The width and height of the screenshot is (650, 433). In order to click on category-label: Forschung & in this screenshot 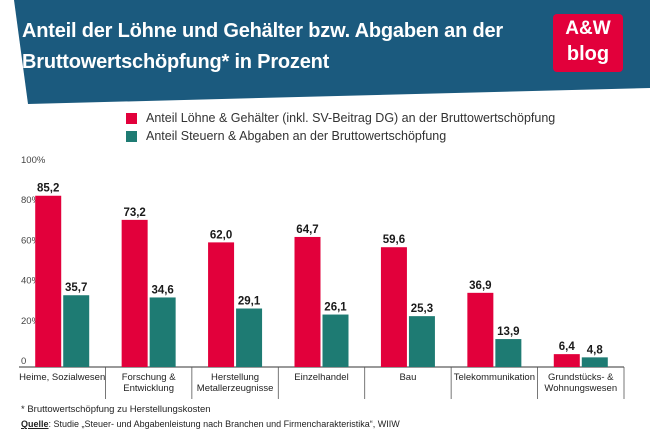, I will do `click(149, 377)`.